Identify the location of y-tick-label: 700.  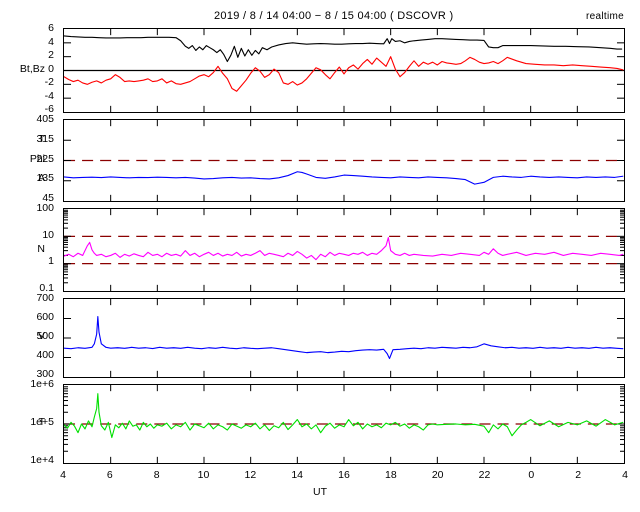
(45, 298).